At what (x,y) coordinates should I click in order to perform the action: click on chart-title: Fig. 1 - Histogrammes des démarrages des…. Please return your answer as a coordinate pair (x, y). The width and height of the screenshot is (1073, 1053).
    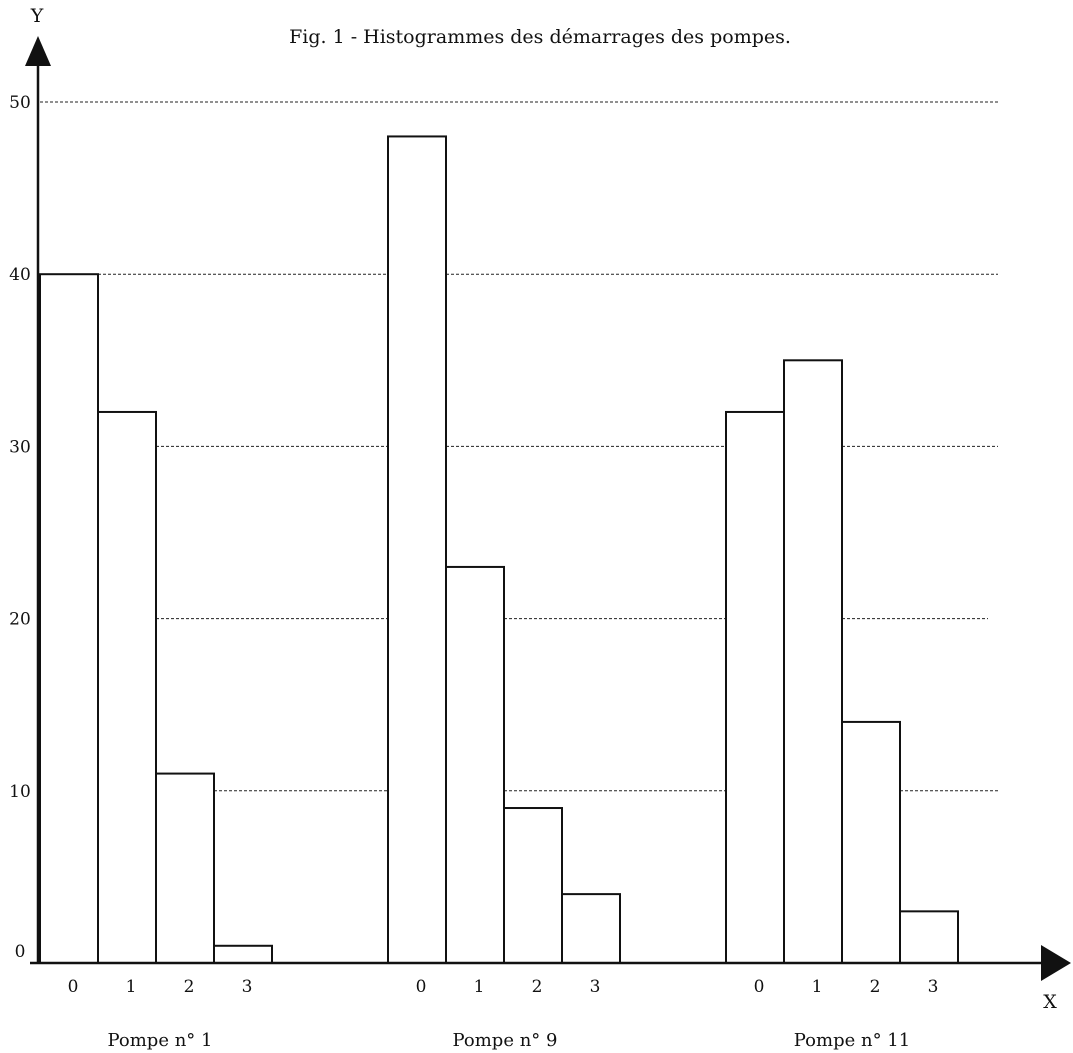
    Looking at the image, I should click on (540, 37).